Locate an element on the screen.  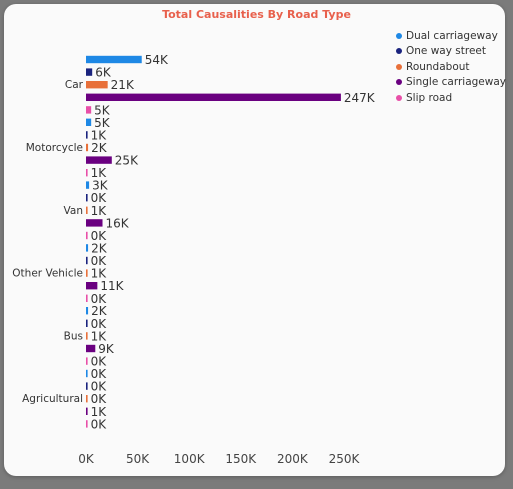
legend-item: Dual carriageway is located at coordinates (451, 36).